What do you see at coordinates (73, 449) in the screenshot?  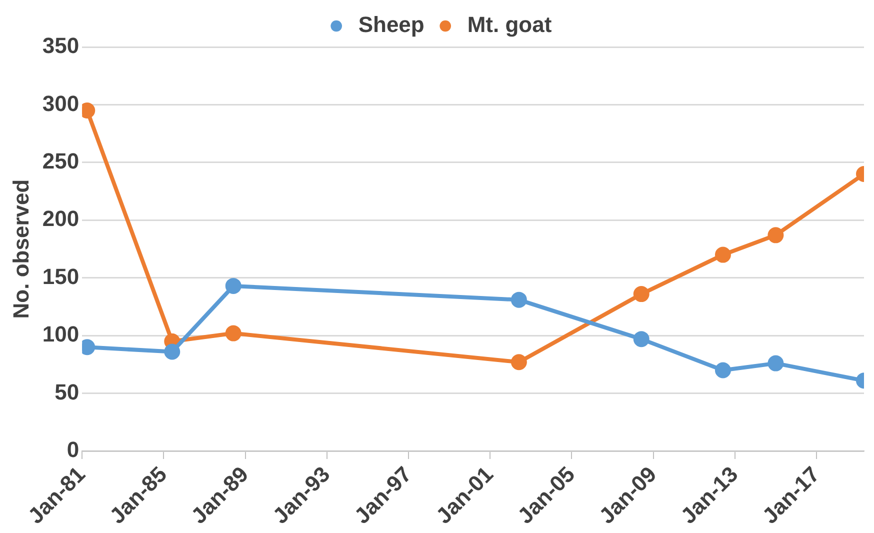 I see `y-tick-label: 0` at bounding box center [73, 449].